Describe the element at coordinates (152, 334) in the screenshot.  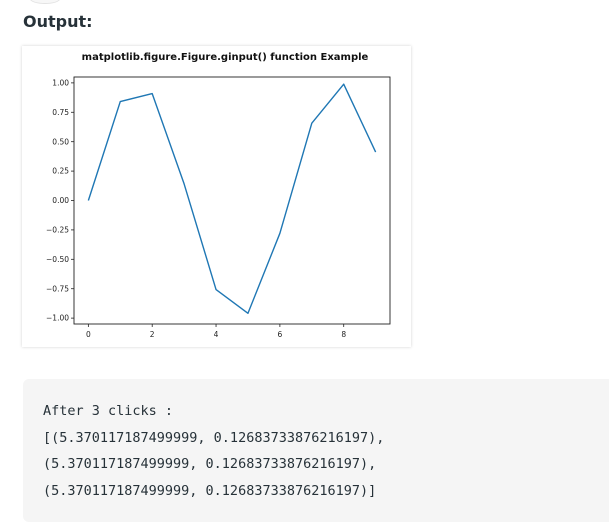
I see `x-tick-label: 2` at that location.